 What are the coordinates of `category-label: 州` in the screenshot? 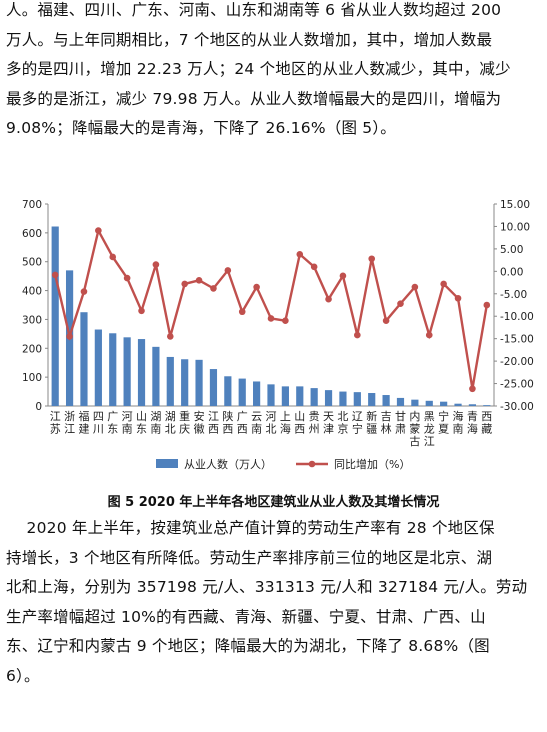 It's located at (314, 429).